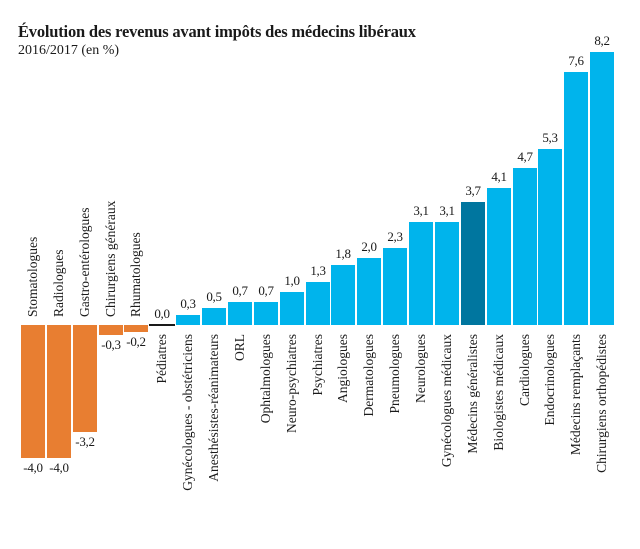 This screenshot has height=549, width=640. Describe the element at coordinates (576, 198) in the screenshot. I see `bar-medecins-remplacants` at that location.